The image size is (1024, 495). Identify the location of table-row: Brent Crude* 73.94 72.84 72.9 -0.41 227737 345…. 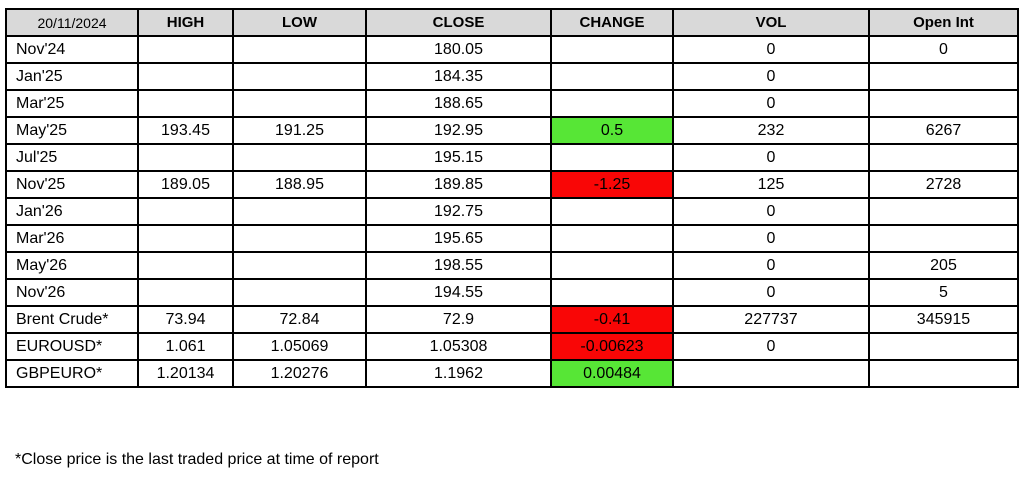
(512, 319).